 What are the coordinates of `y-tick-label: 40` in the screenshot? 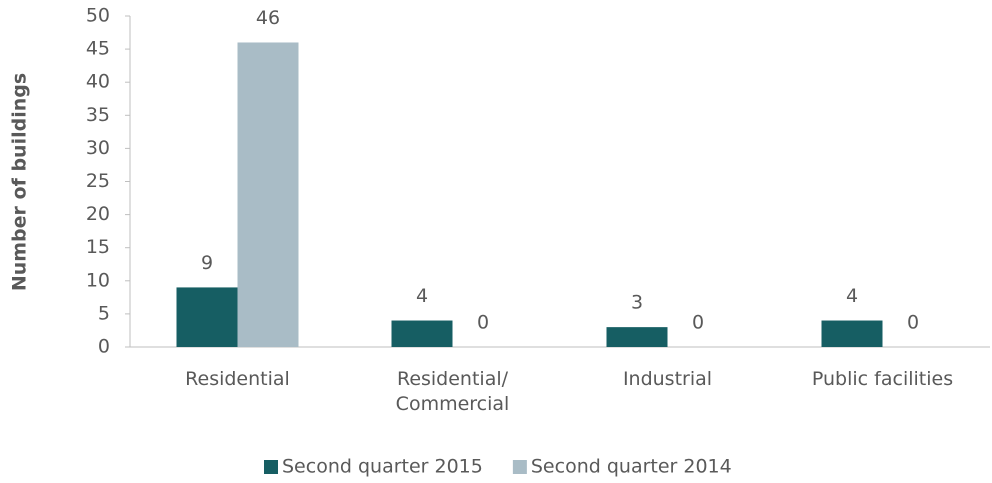 It's located at (98, 82).